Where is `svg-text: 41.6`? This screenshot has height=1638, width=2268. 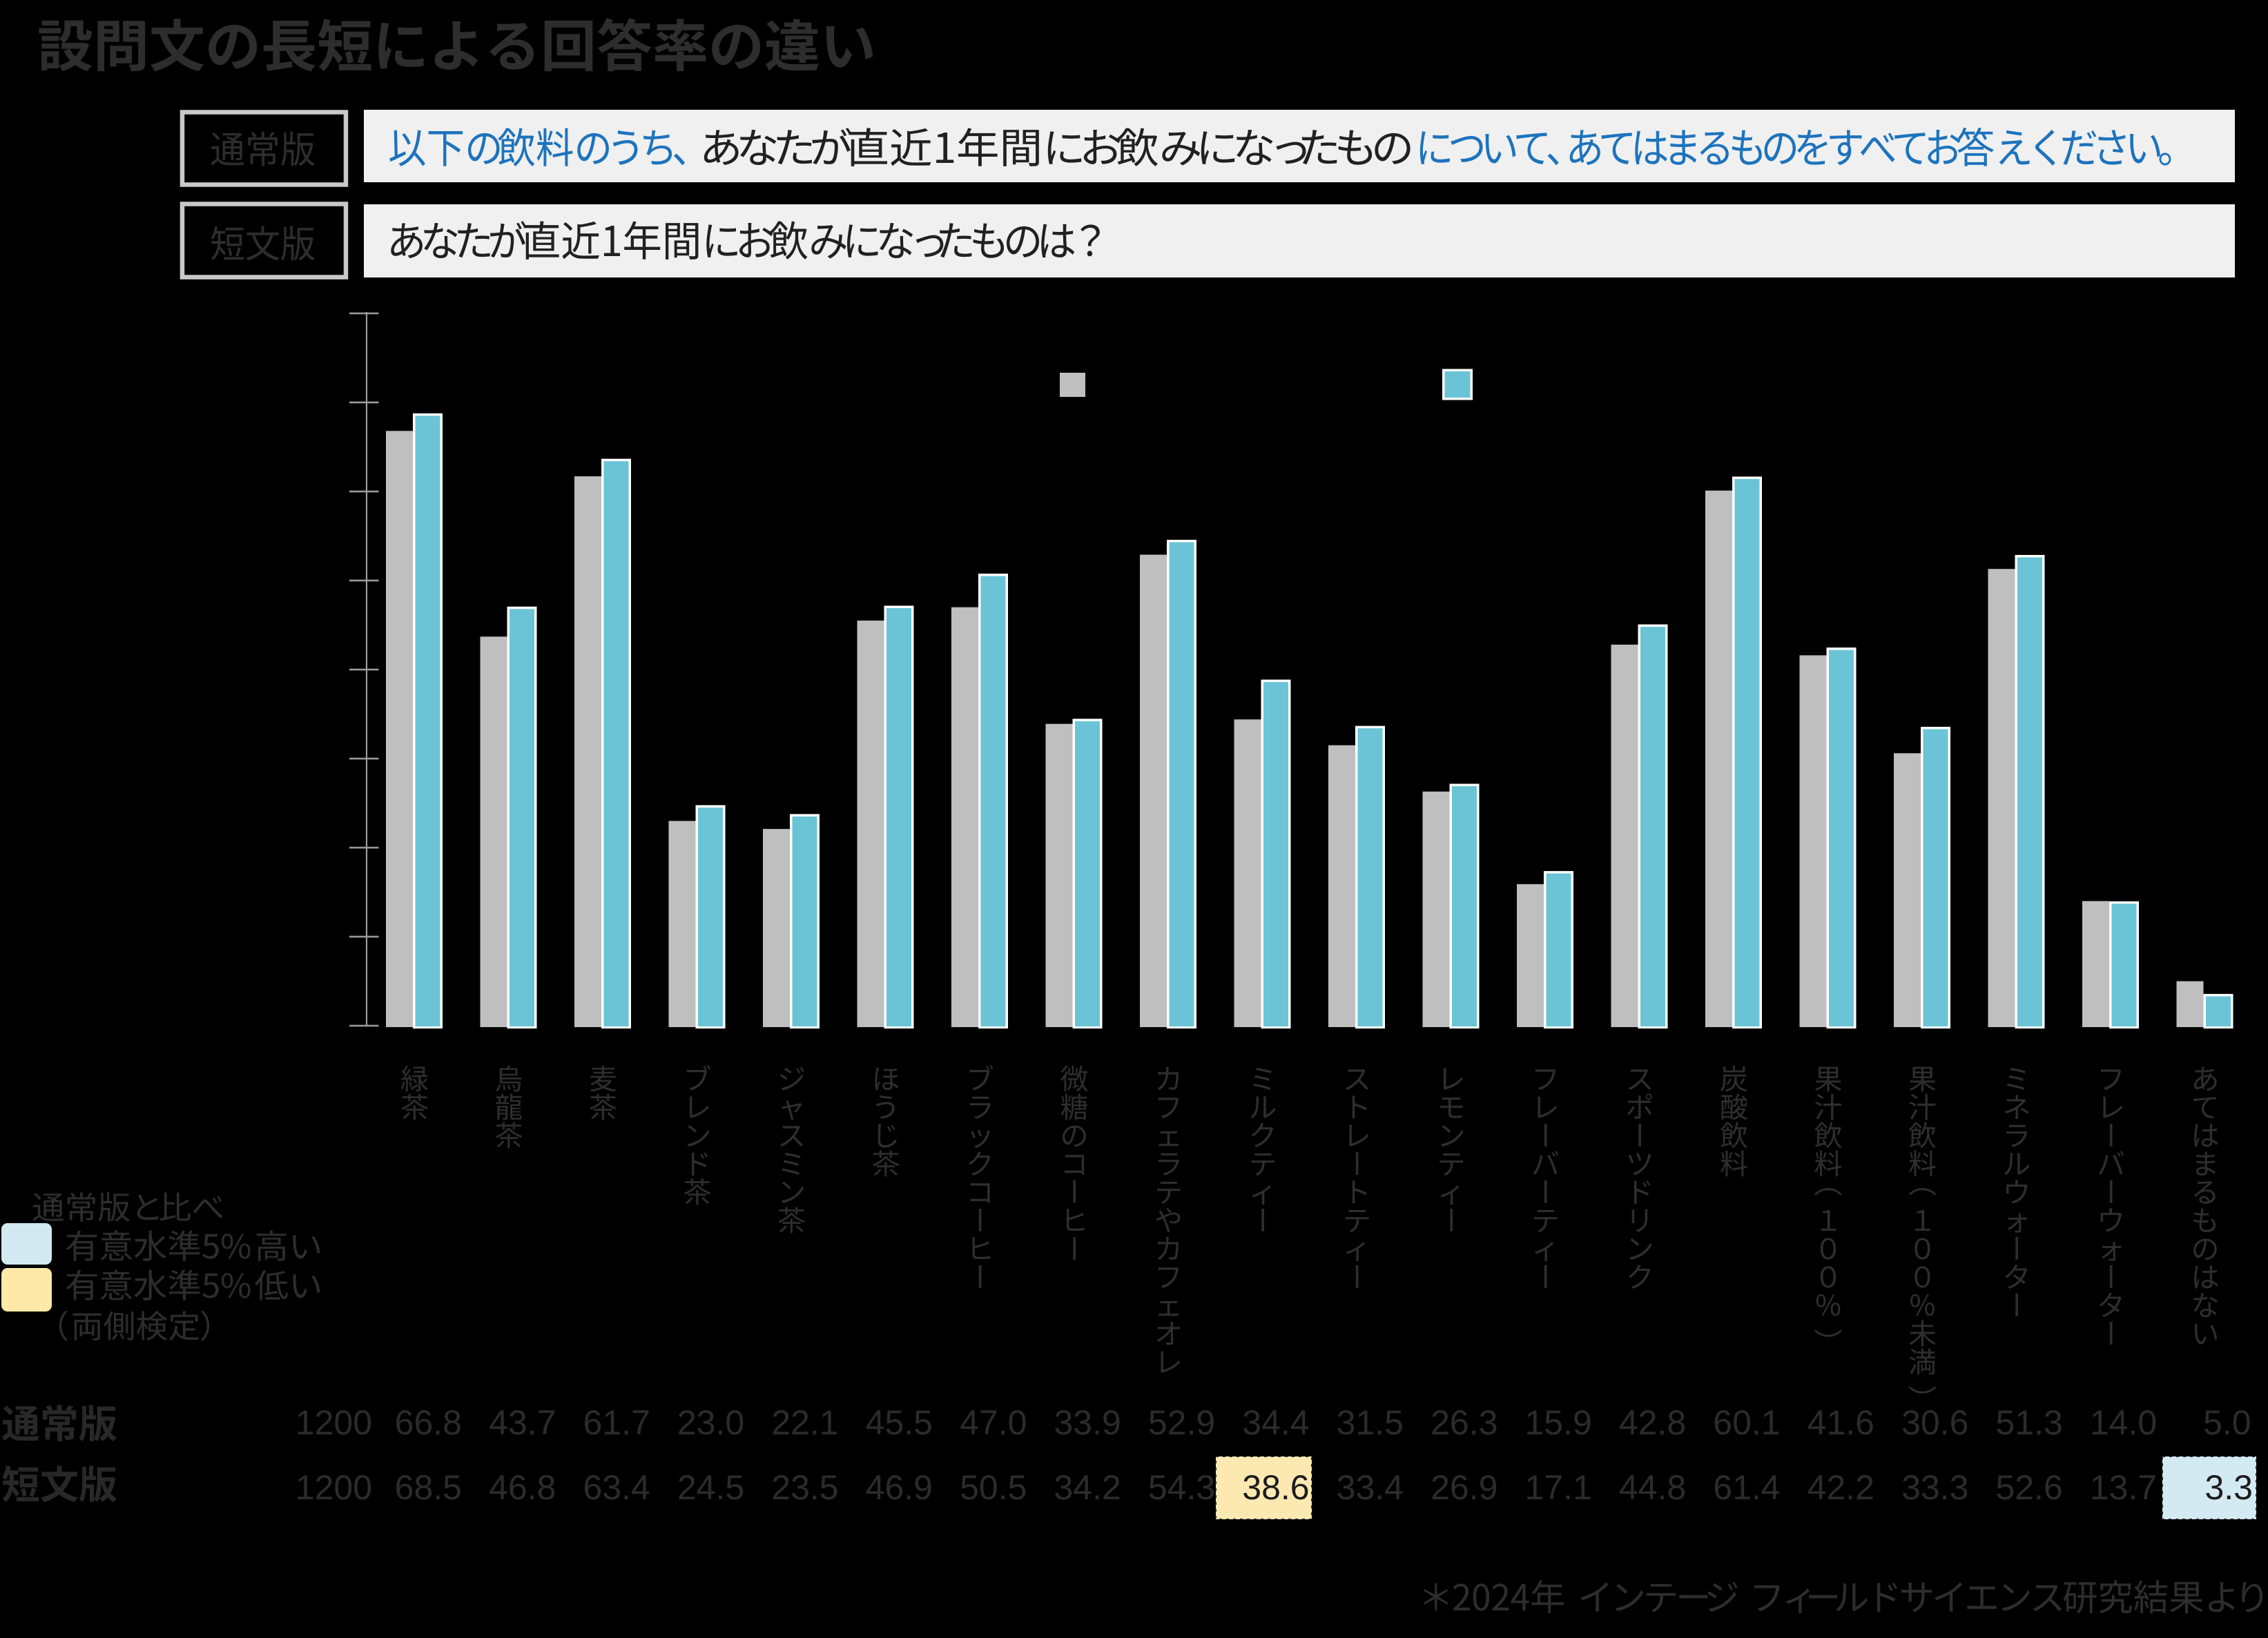 svg-text: 41.6 is located at coordinates (1841, 1422).